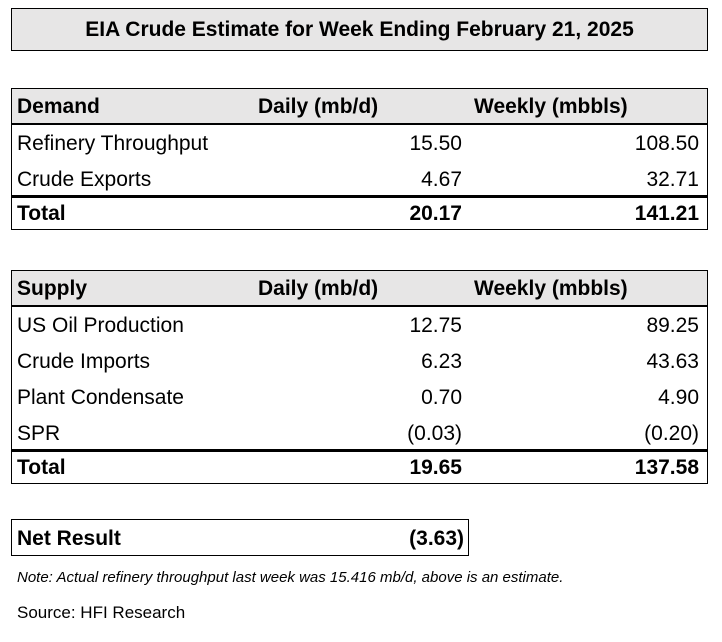 The height and width of the screenshot is (642, 722). I want to click on source: Source: HFI Research, so click(101, 612).